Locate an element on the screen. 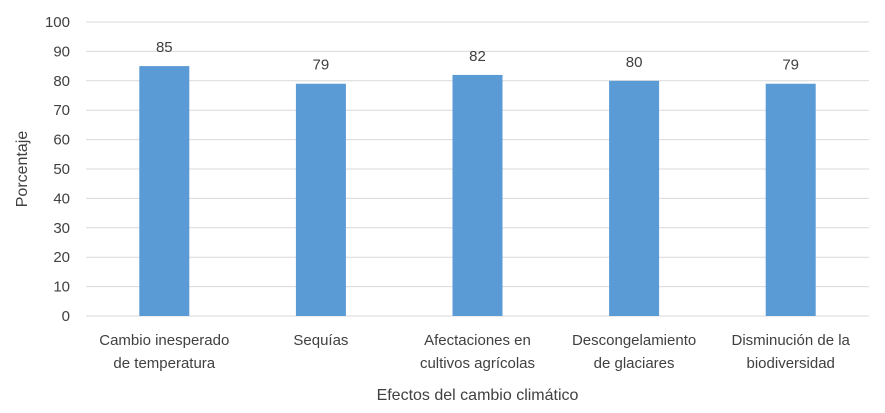 This screenshot has width=885, height=413. y-tick-label: 20 is located at coordinates (61, 257).